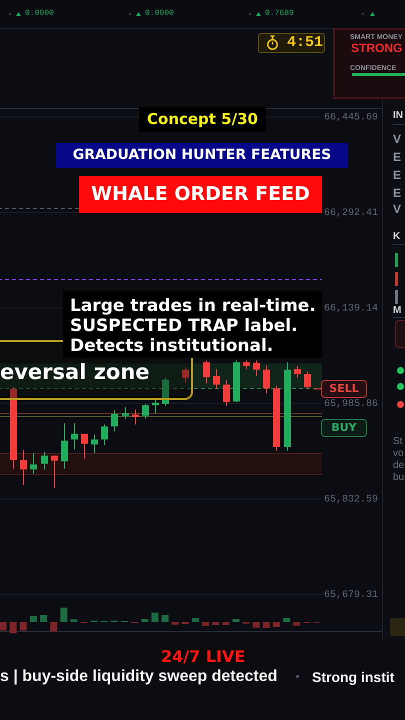 The height and width of the screenshot is (720, 405). Describe the element at coordinates (344, 428) in the screenshot. I see `button: BUY` at that location.